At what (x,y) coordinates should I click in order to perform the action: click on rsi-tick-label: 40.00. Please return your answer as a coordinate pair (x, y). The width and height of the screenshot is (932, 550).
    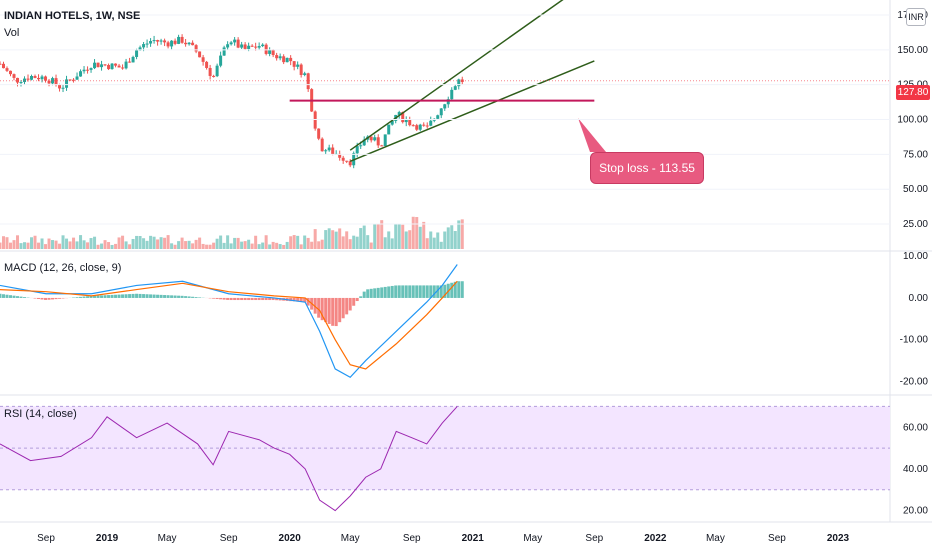
    Looking at the image, I should click on (915, 469).